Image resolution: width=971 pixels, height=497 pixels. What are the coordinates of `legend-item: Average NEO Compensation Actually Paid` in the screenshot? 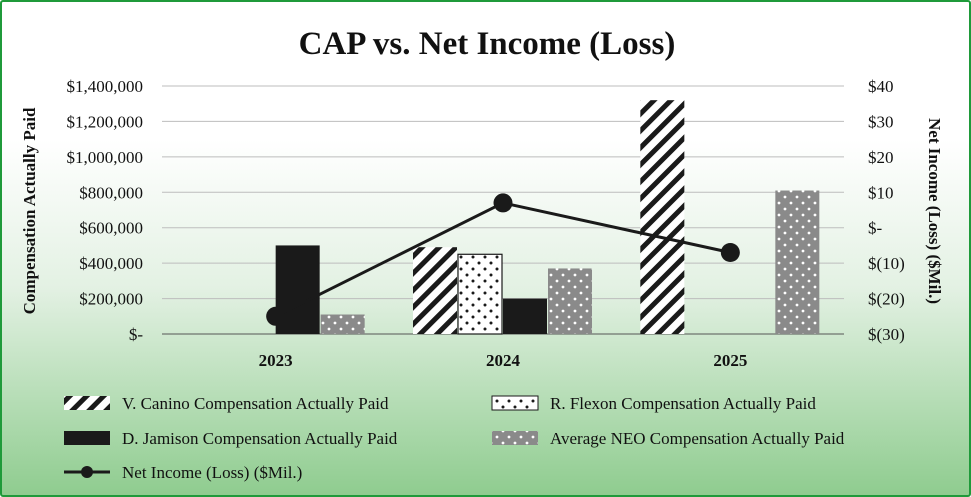 It's located at (668, 438).